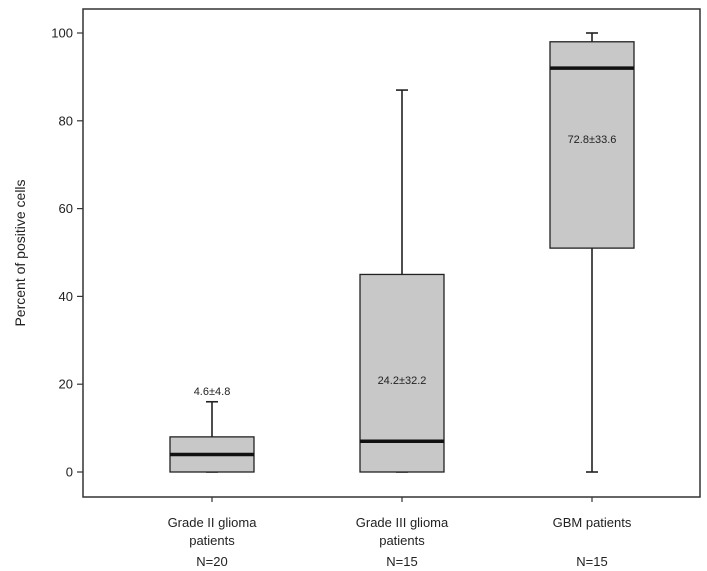 This screenshot has height=571, width=707. I want to click on y-tick-label: 0, so click(69, 472).